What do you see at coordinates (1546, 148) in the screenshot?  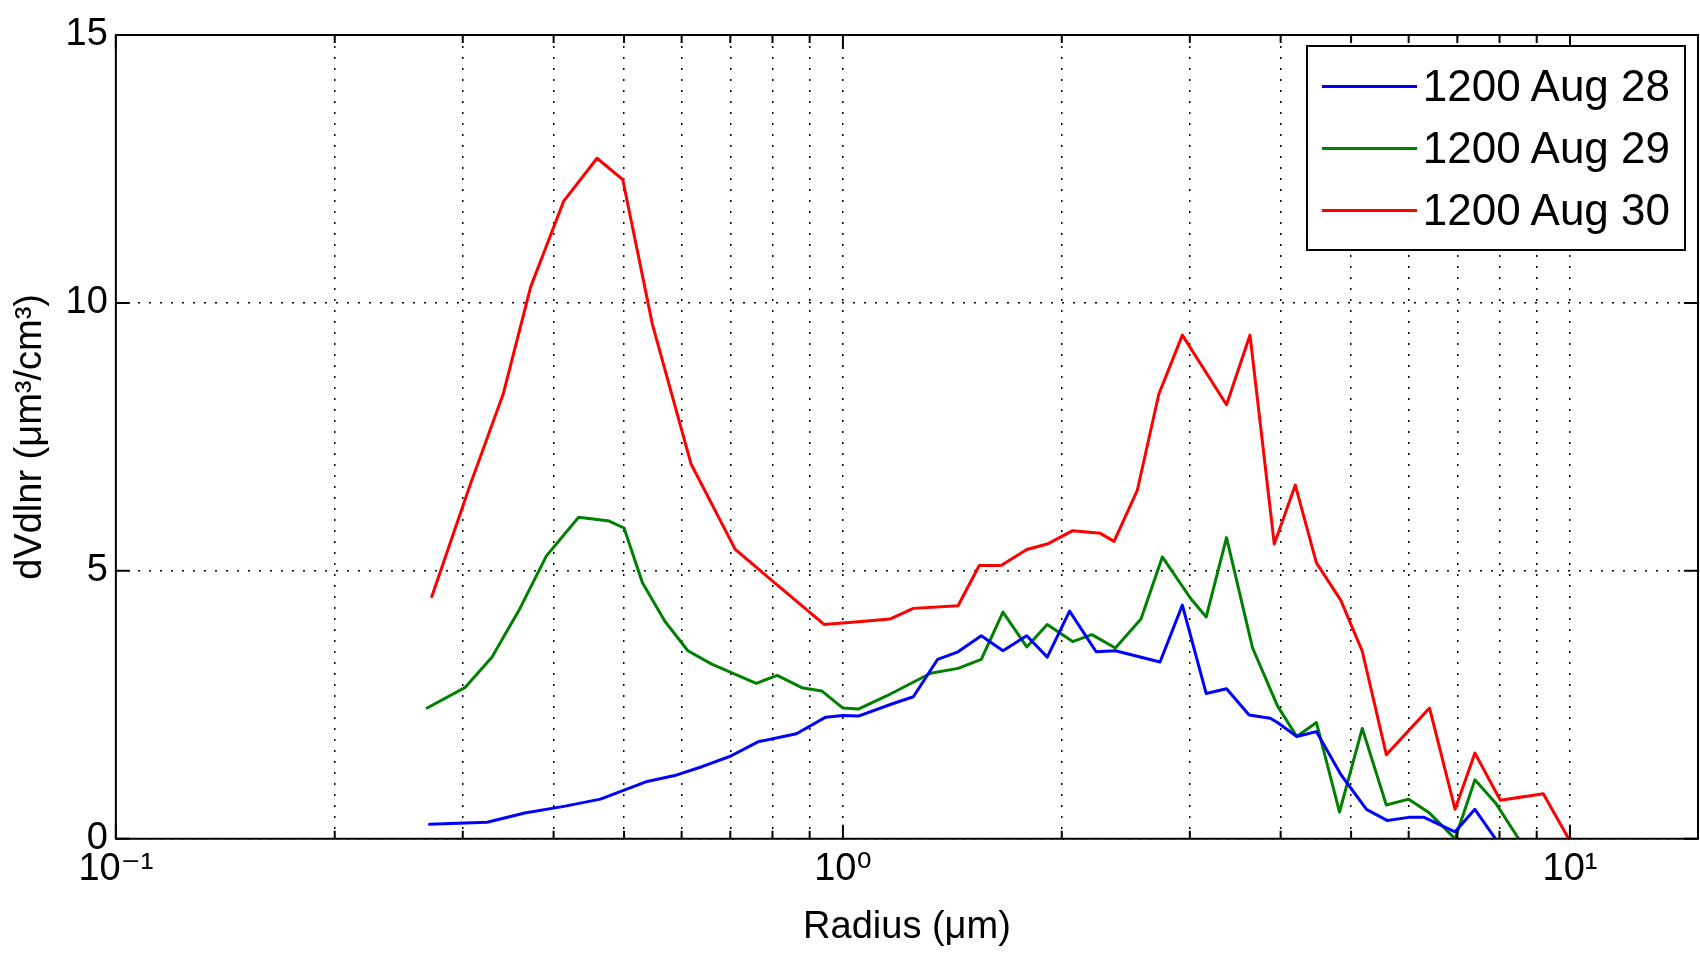 I see `legend-label: 1200 Aug 29` at bounding box center [1546, 148].